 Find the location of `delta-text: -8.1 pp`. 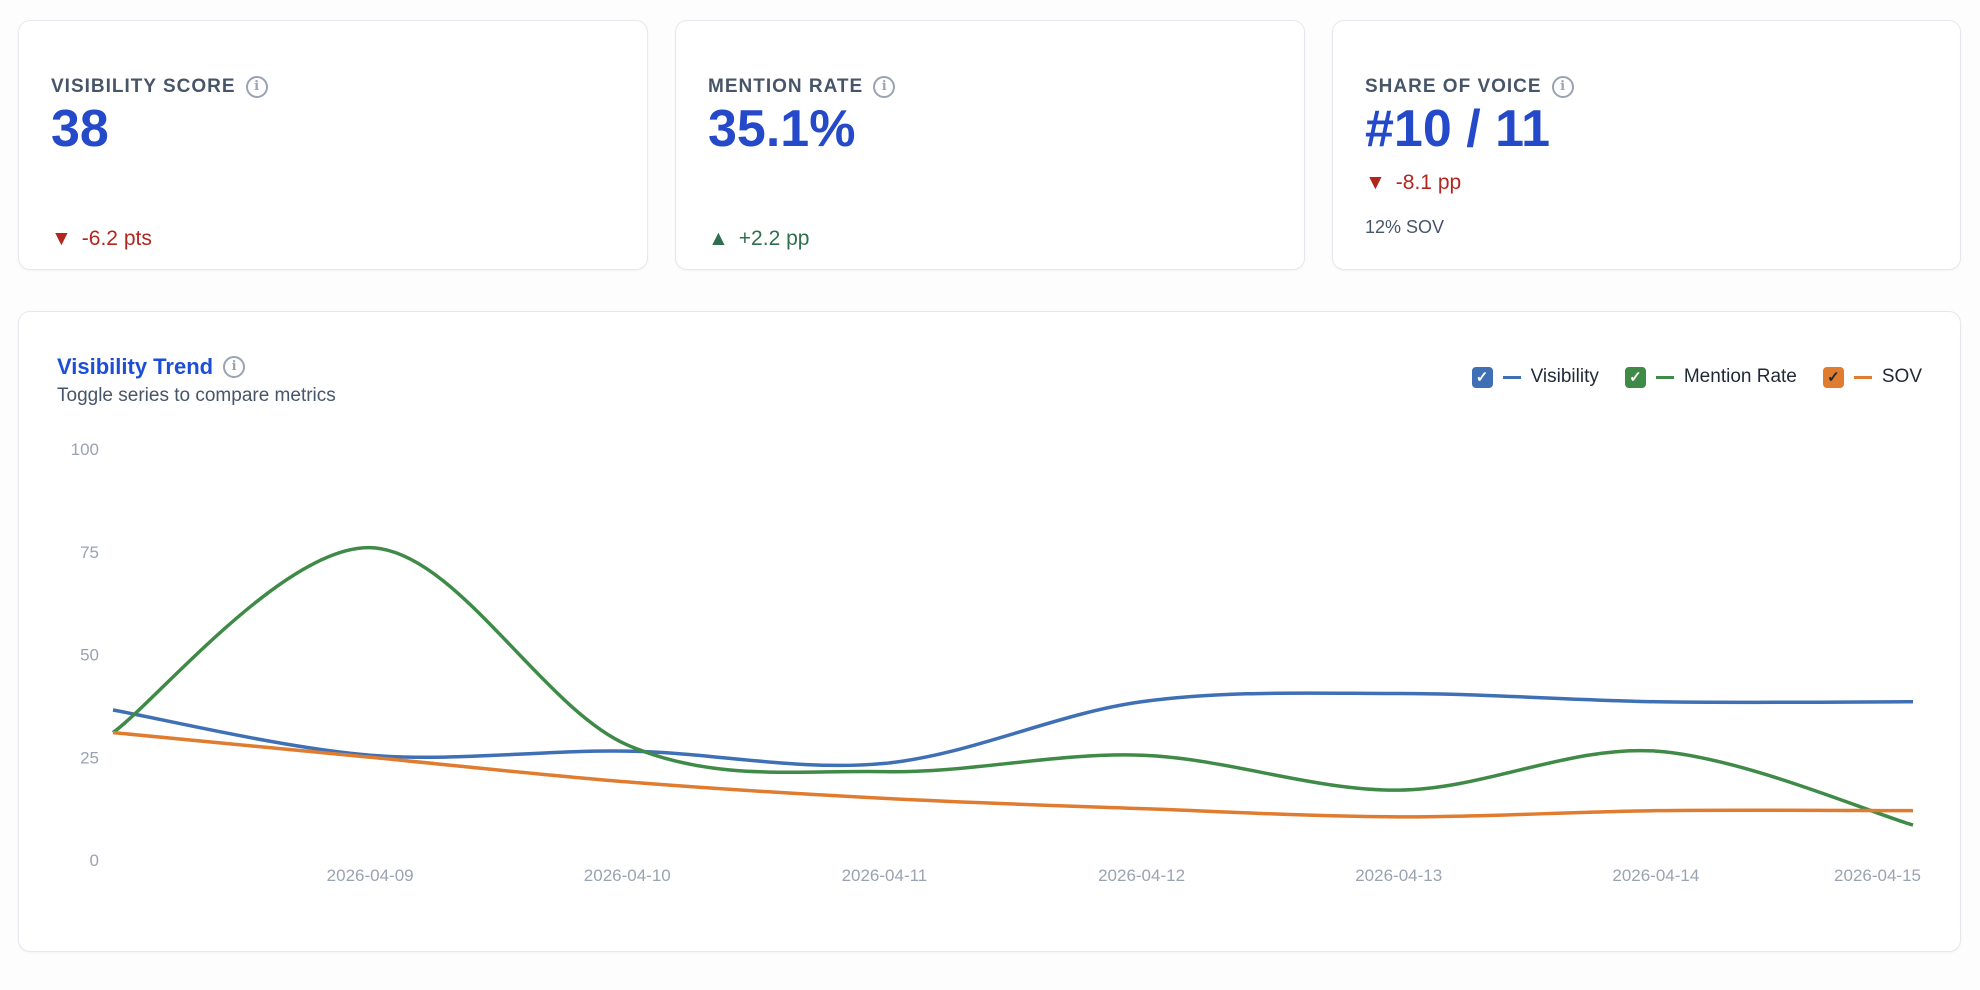

delta-text: -8.1 pp is located at coordinates (1428, 182).